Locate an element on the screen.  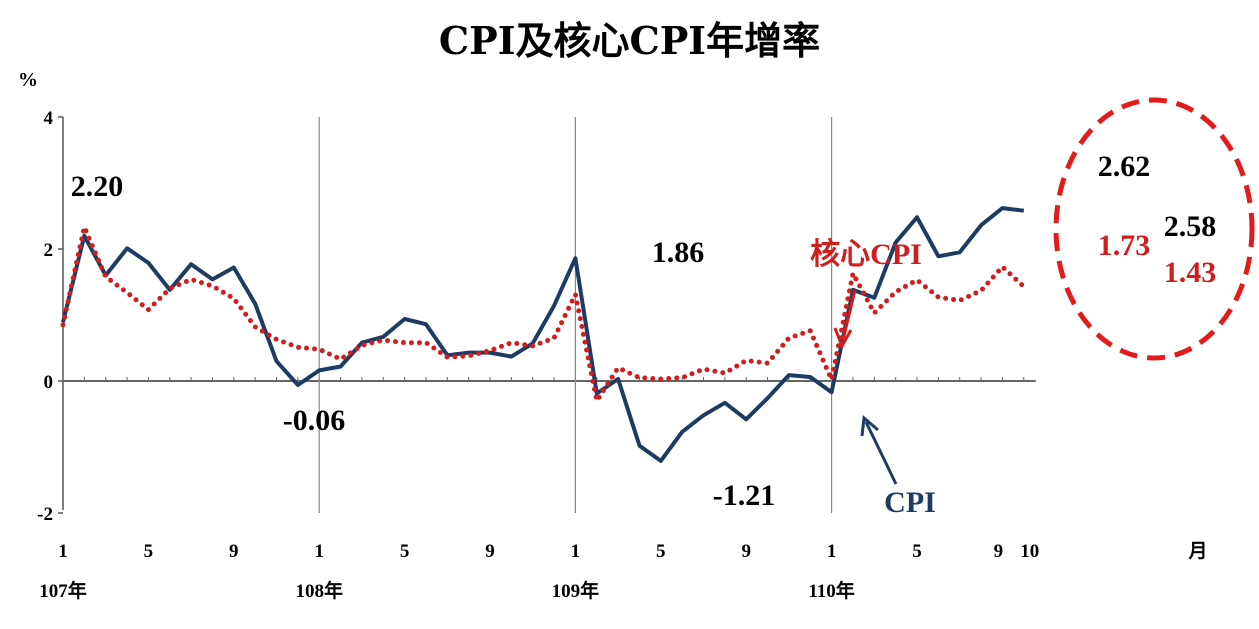
year-label: 110年 is located at coordinates (831, 590).